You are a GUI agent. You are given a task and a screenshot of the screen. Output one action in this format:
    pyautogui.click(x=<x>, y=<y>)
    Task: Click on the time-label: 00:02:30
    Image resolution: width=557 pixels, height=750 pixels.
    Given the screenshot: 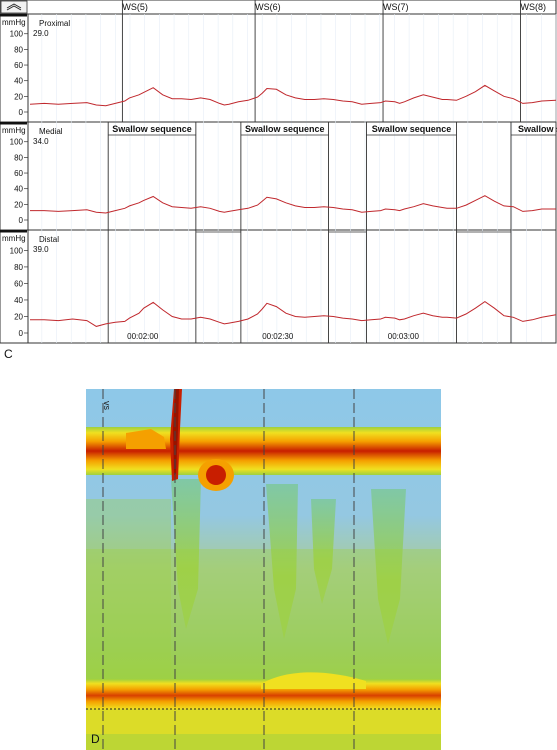 What is the action you would take?
    pyautogui.click(x=278, y=336)
    